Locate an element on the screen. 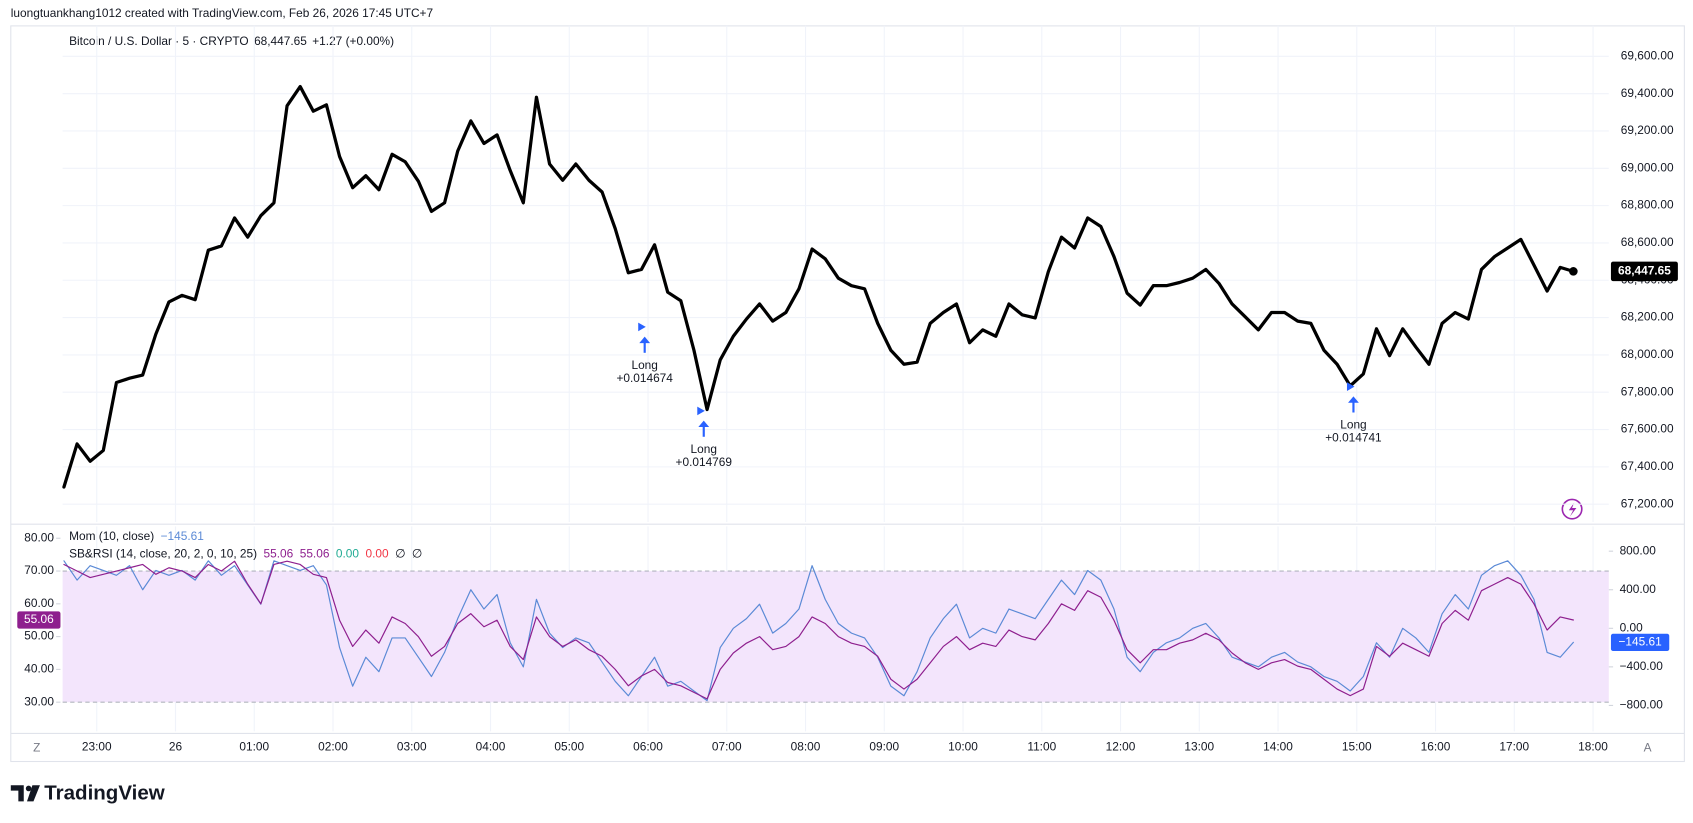  icon-bolt is located at coordinates (1572, 509).